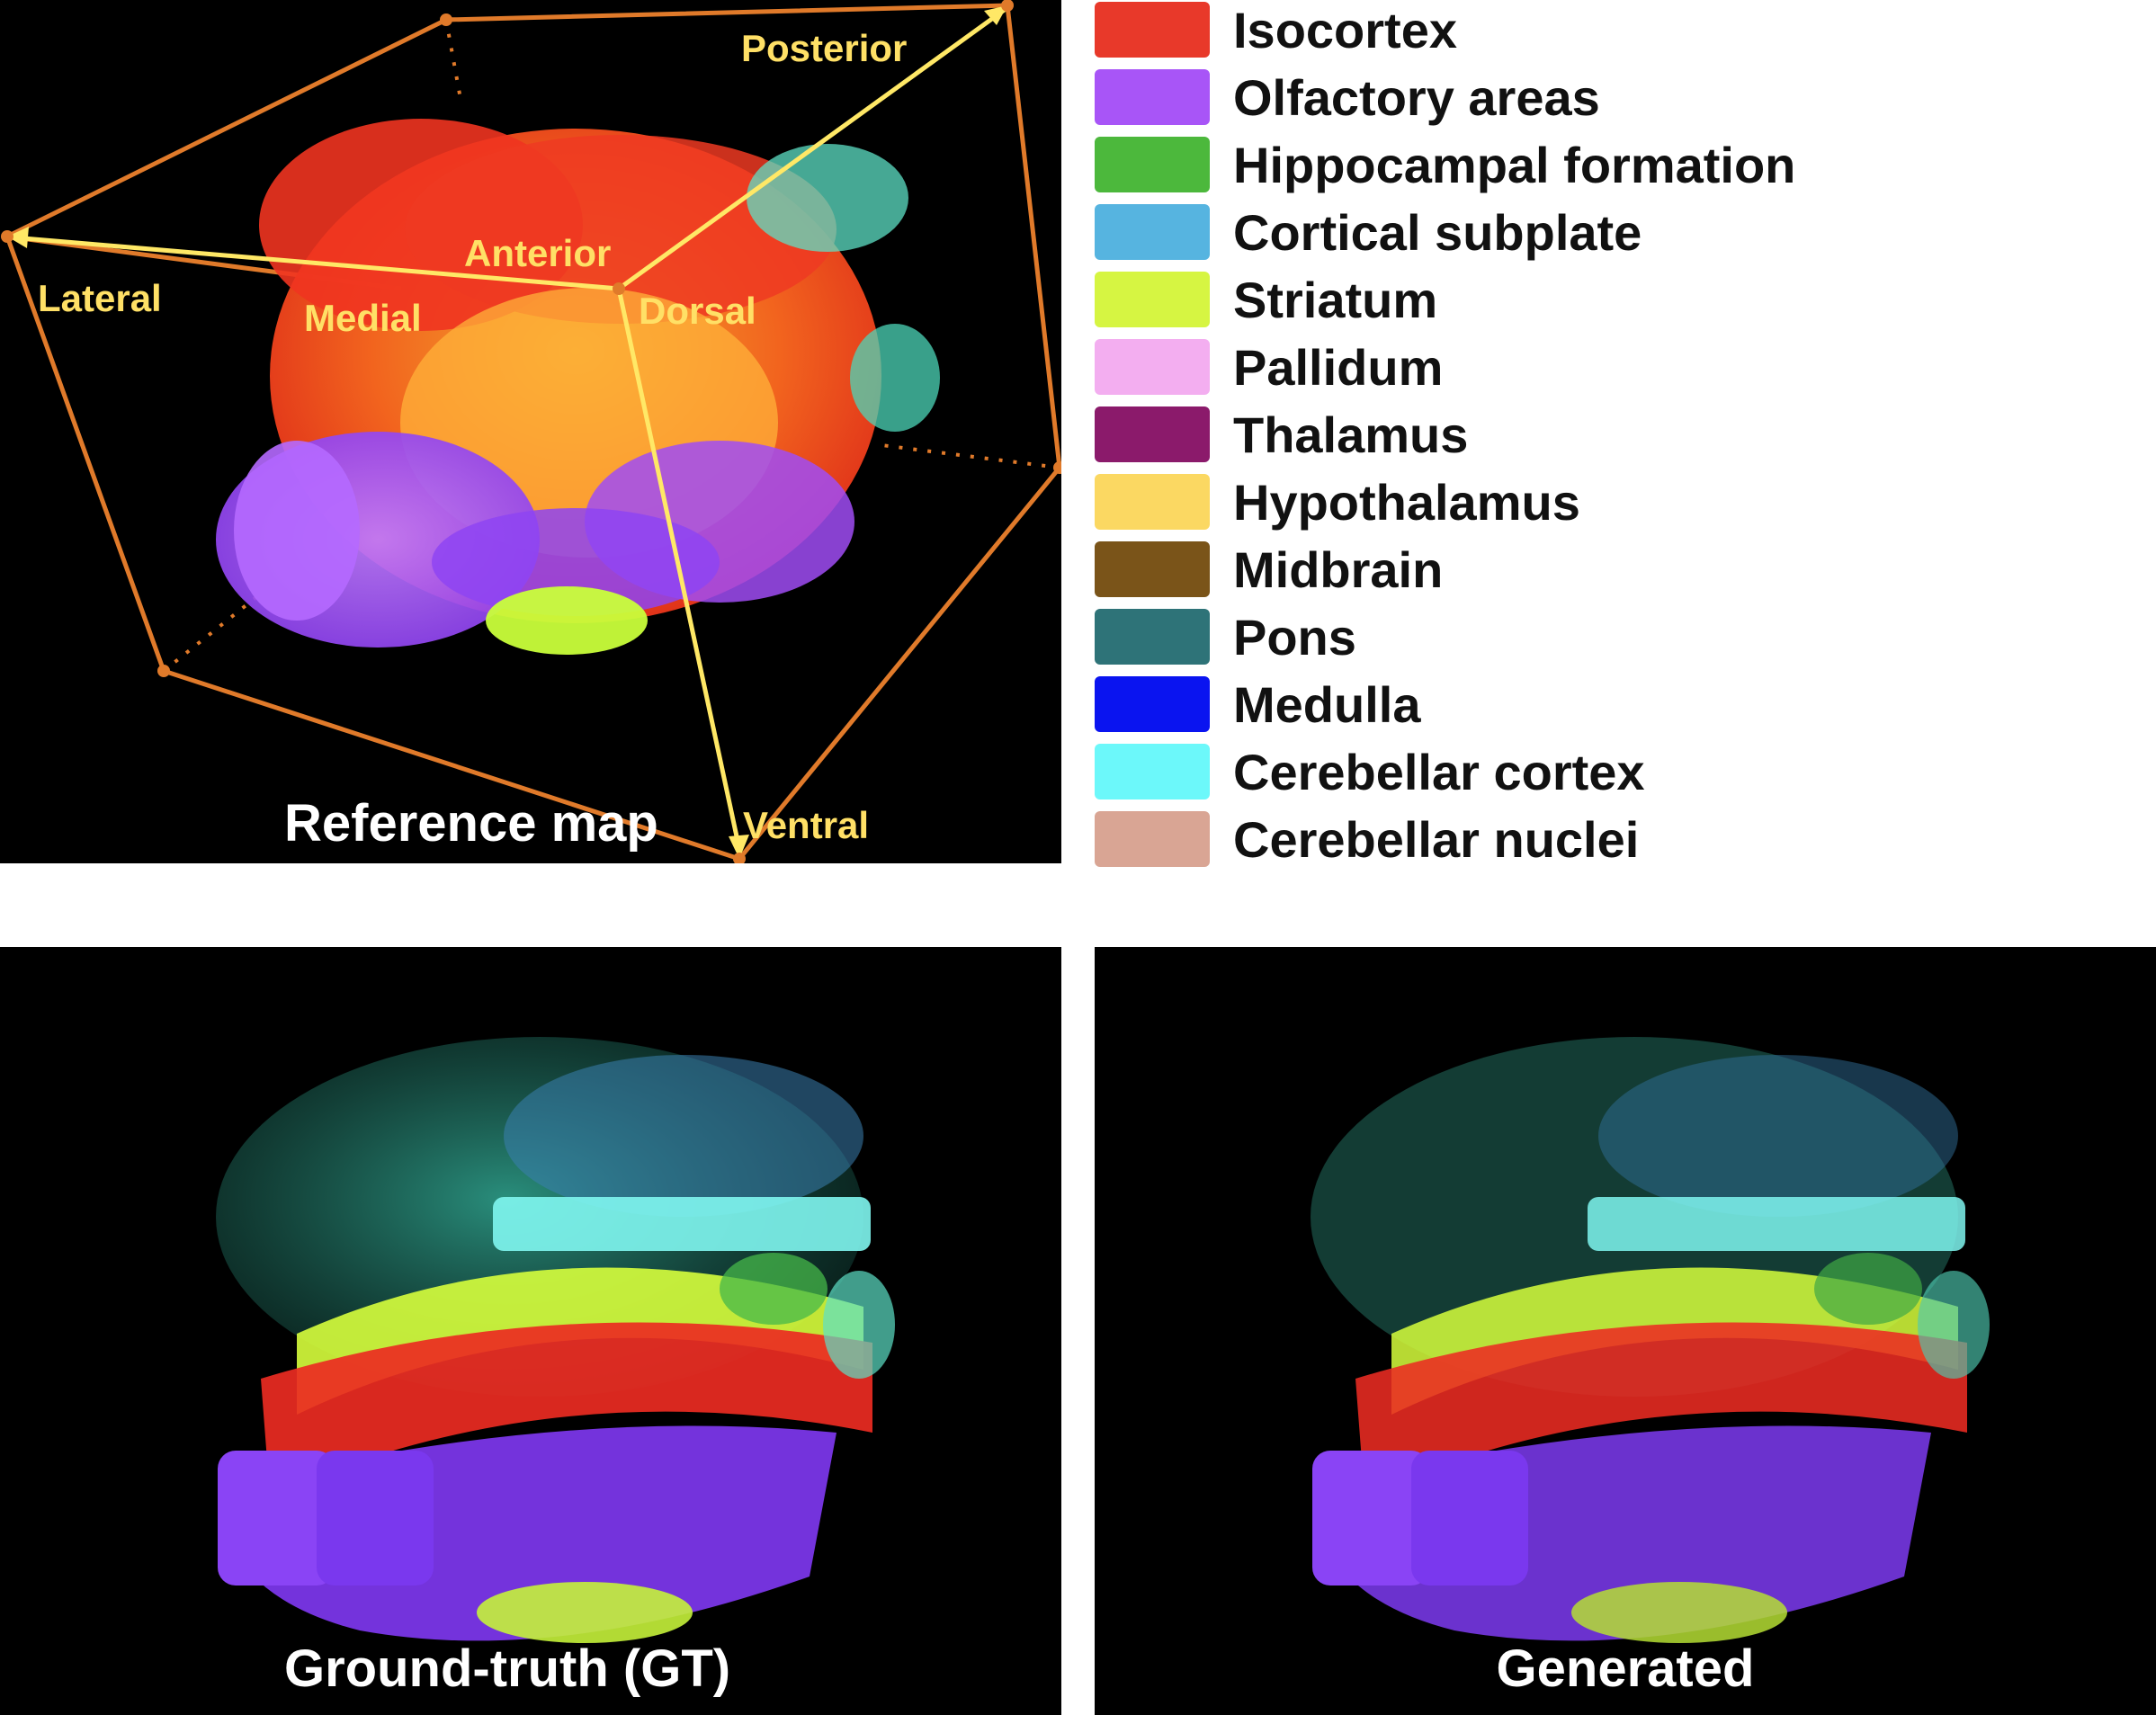  What do you see at coordinates (555, 1340) in the screenshot?
I see `ground-truth-render` at bounding box center [555, 1340].